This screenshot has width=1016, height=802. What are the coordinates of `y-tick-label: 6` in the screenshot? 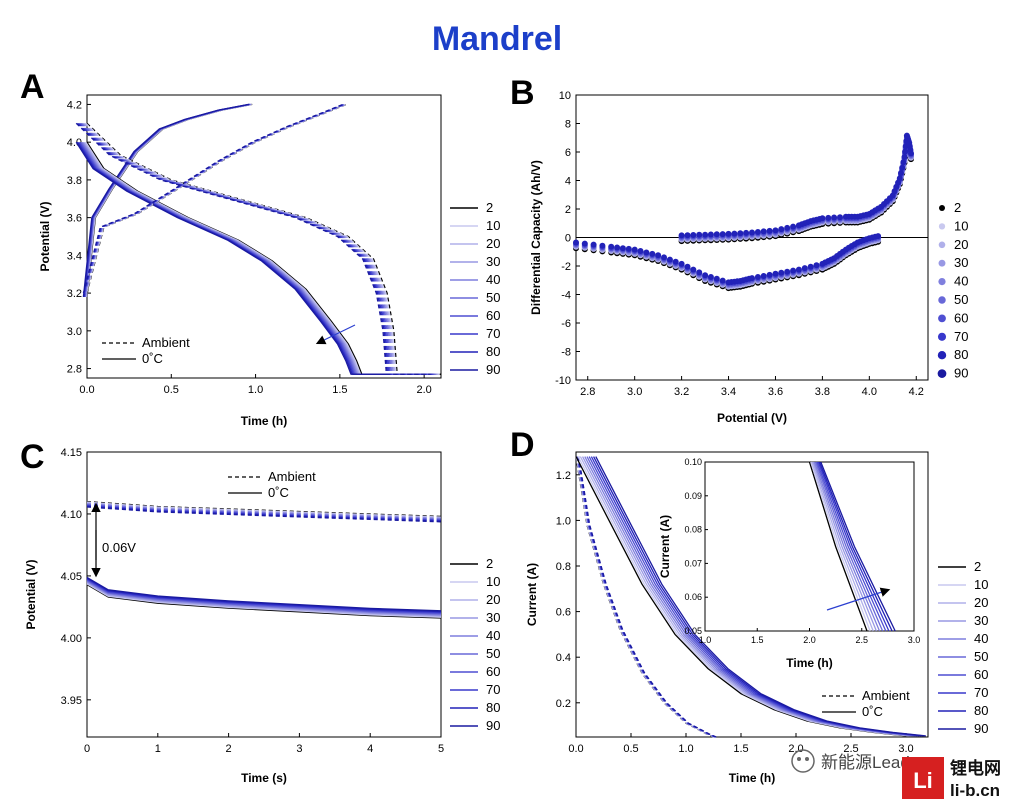 It's located at (568, 153).